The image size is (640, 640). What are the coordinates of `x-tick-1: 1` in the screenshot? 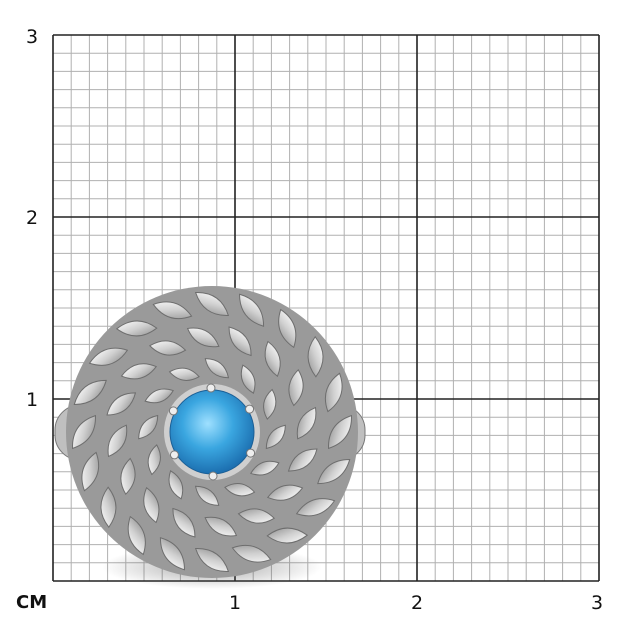 It's located at (235, 603).